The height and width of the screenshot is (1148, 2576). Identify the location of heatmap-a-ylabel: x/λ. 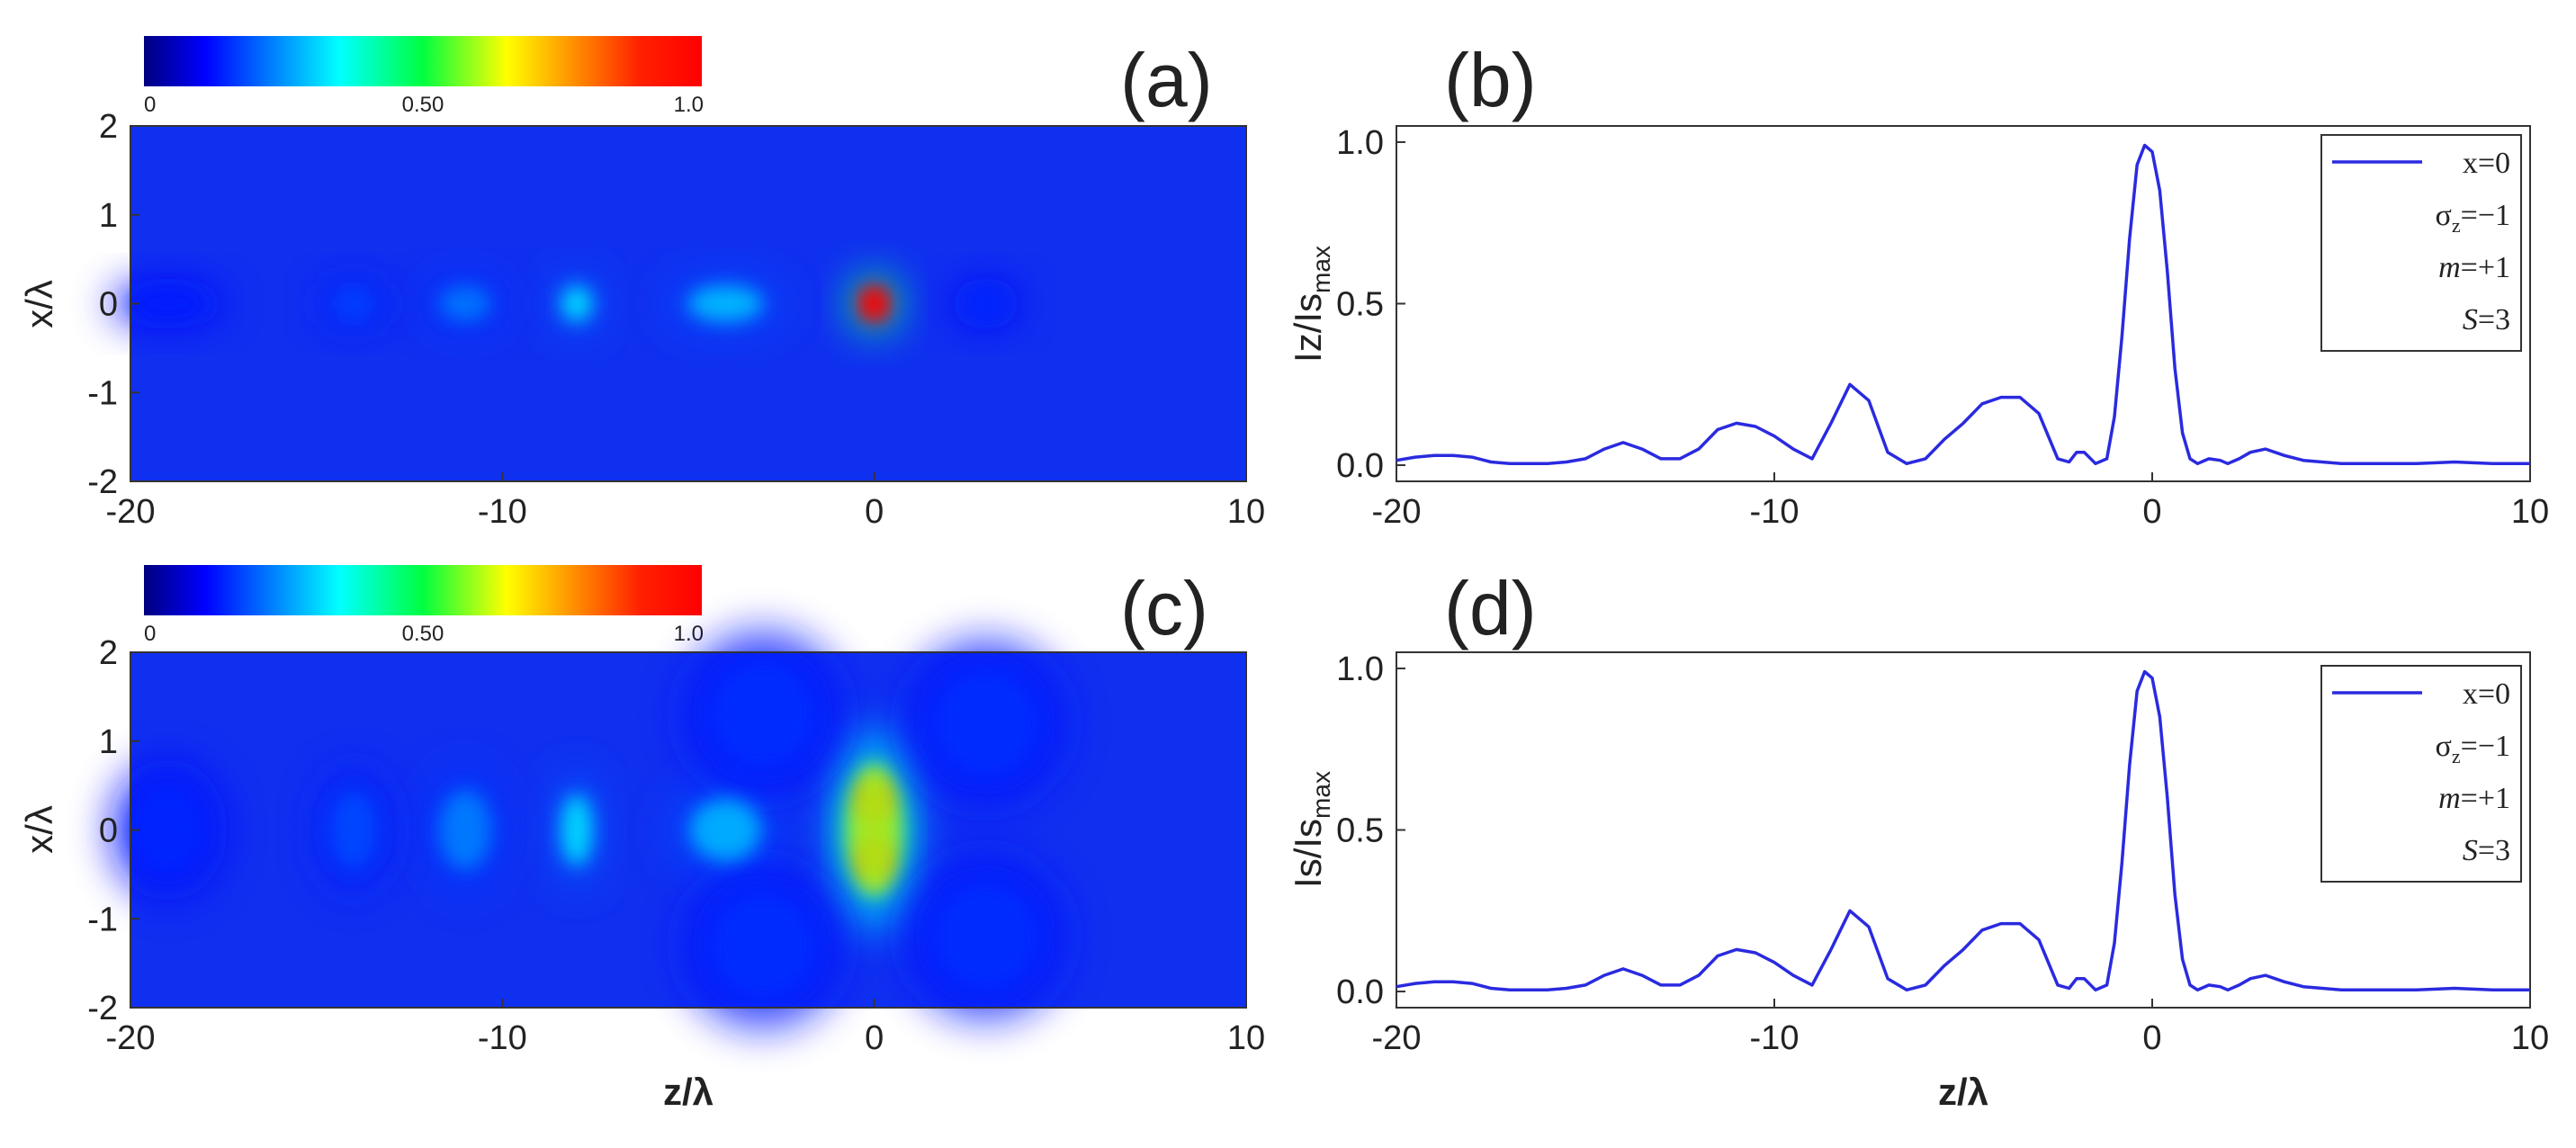
(39, 304).